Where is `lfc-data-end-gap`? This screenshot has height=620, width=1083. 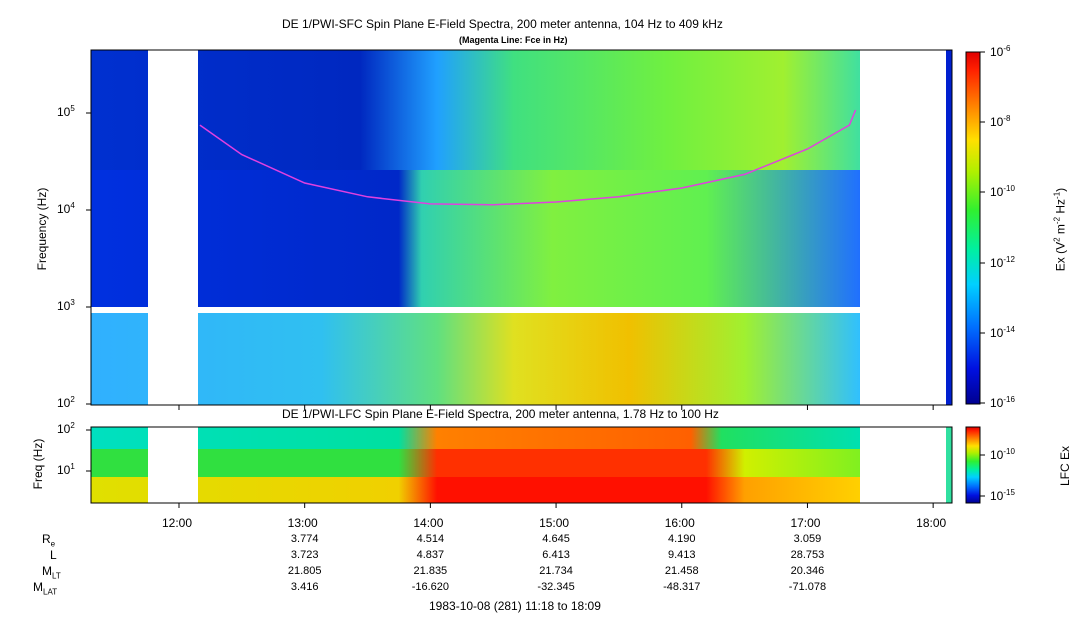 lfc-data-end-gap is located at coordinates (903, 465).